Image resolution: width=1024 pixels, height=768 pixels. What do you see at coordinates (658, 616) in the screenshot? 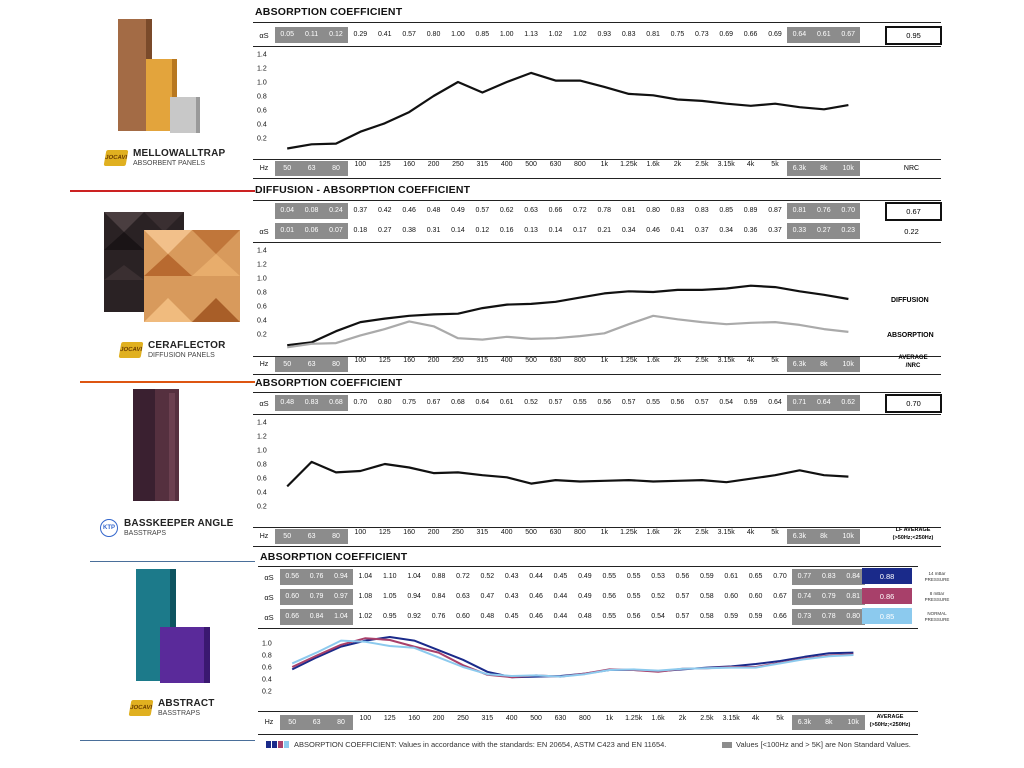
I see `value-cell: 0.54` at bounding box center [658, 616].